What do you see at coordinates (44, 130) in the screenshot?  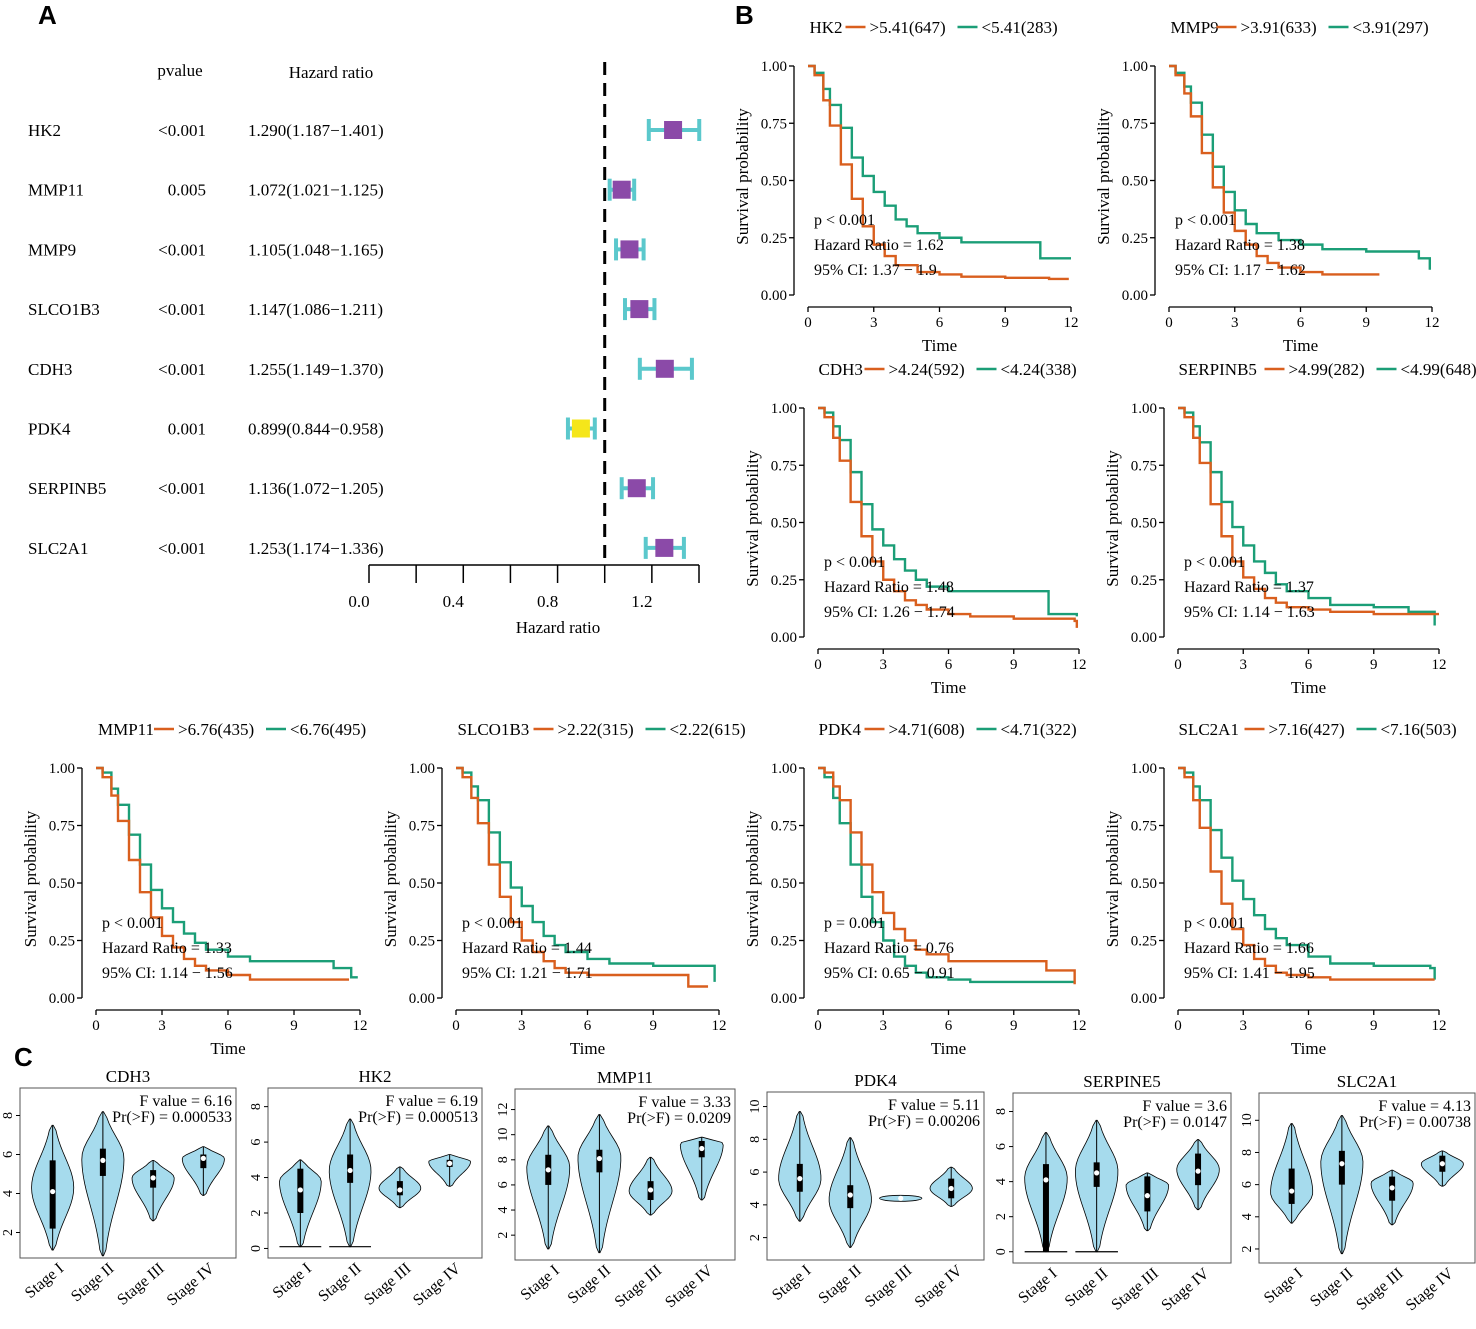 I see `gene-label: HK2` at bounding box center [44, 130].